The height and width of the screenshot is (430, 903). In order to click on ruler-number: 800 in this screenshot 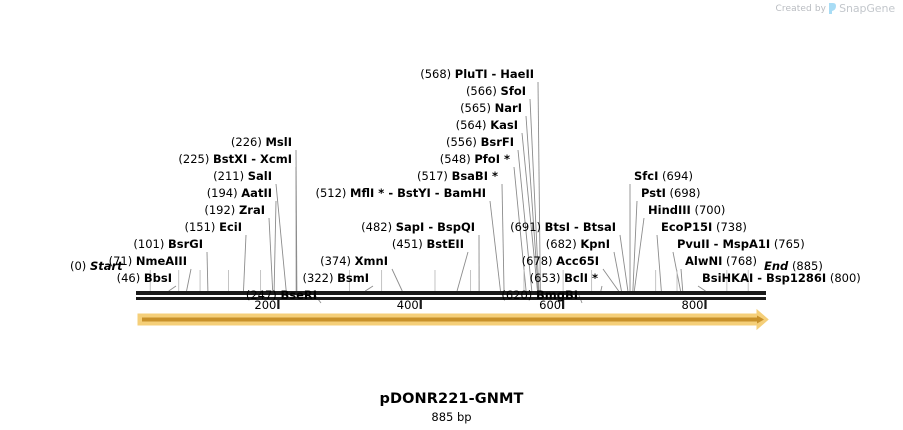, I will do `click(692, 305)`.